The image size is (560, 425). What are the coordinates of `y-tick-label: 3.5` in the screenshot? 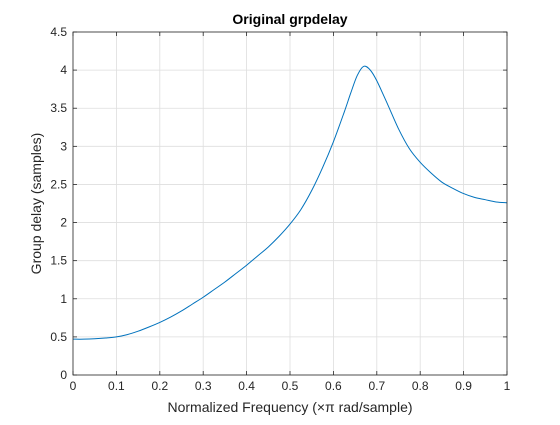 It's located at (58, 108).